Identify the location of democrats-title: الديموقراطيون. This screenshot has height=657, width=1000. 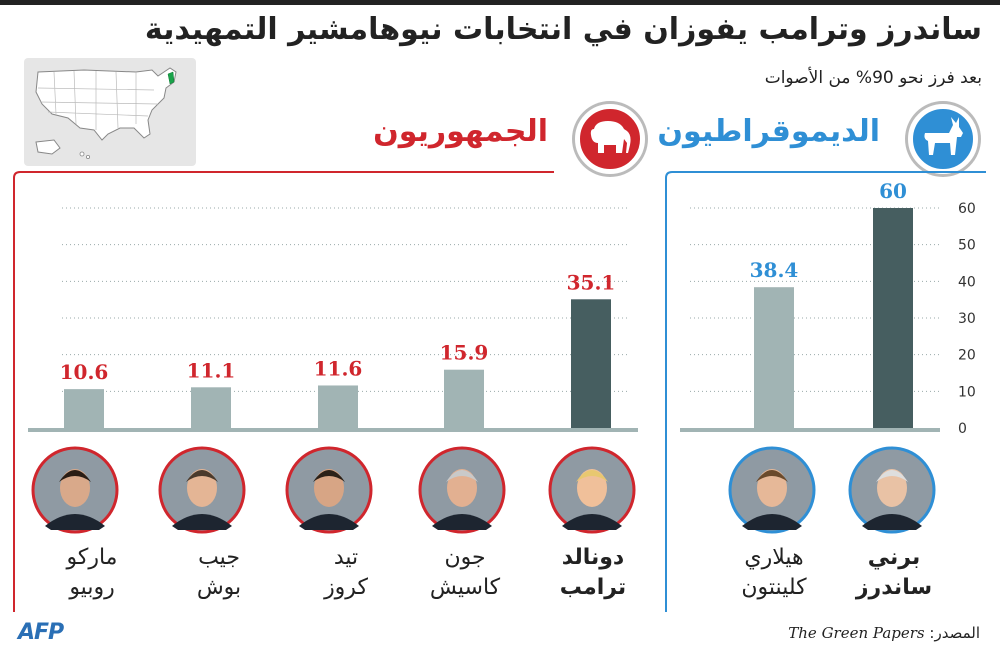
(768, 131).